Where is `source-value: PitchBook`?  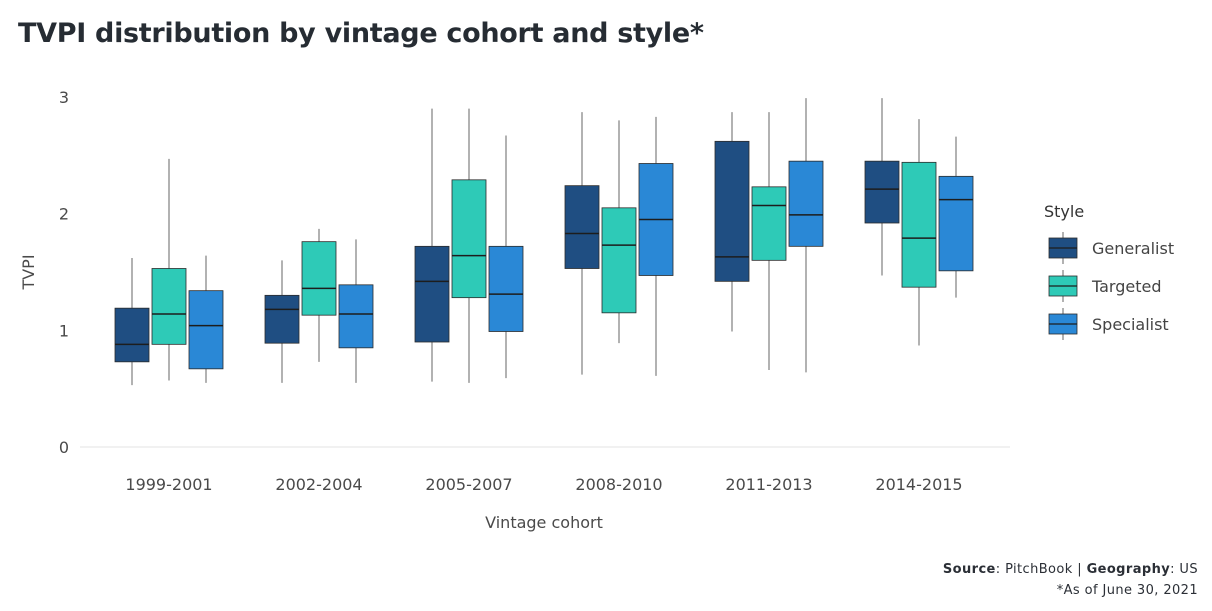 source-value: PitchBook is located at coordinates (1039, 569).